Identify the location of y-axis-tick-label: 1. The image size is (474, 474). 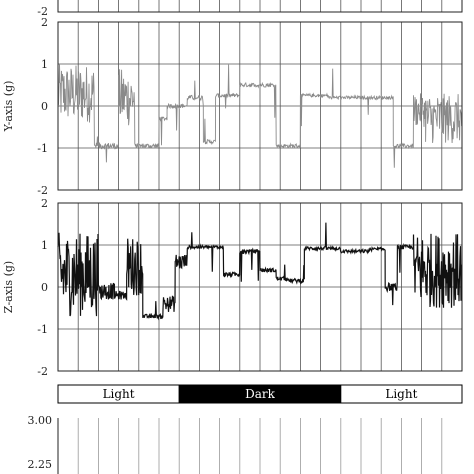
(44, 64).